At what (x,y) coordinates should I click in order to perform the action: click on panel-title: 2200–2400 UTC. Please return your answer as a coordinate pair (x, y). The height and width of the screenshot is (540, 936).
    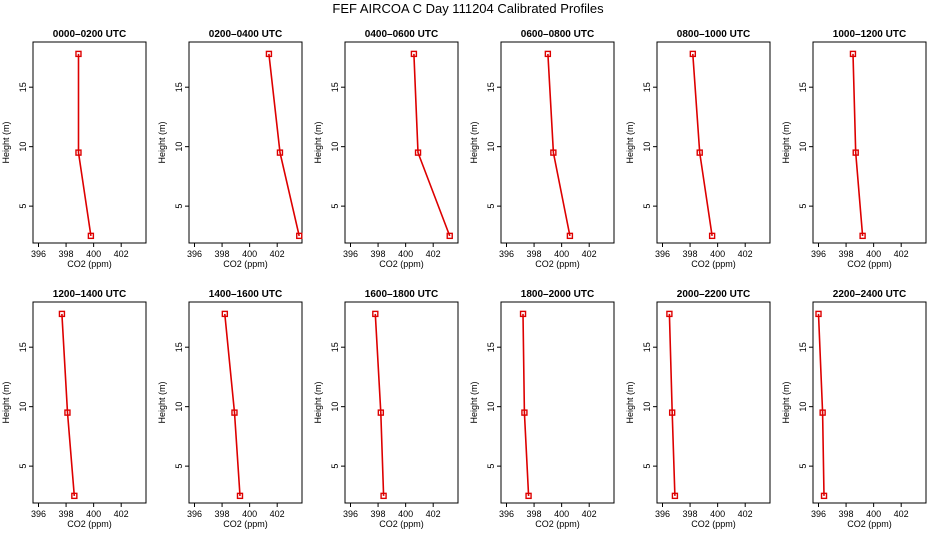
    Looking at the image, I should click on (869, 294).